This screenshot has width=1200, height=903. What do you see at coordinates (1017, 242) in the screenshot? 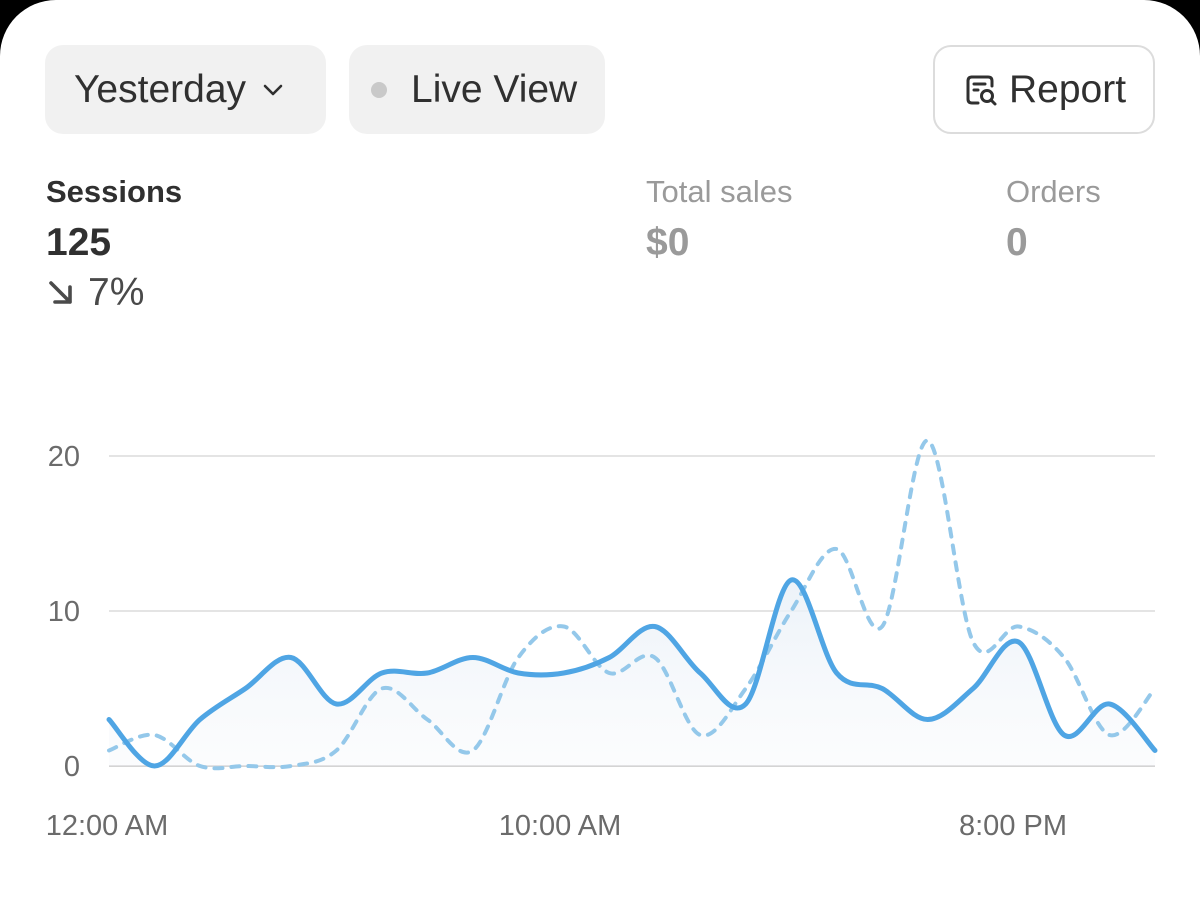
I see `orders-value: 0` at bounding box center [1017, 242].